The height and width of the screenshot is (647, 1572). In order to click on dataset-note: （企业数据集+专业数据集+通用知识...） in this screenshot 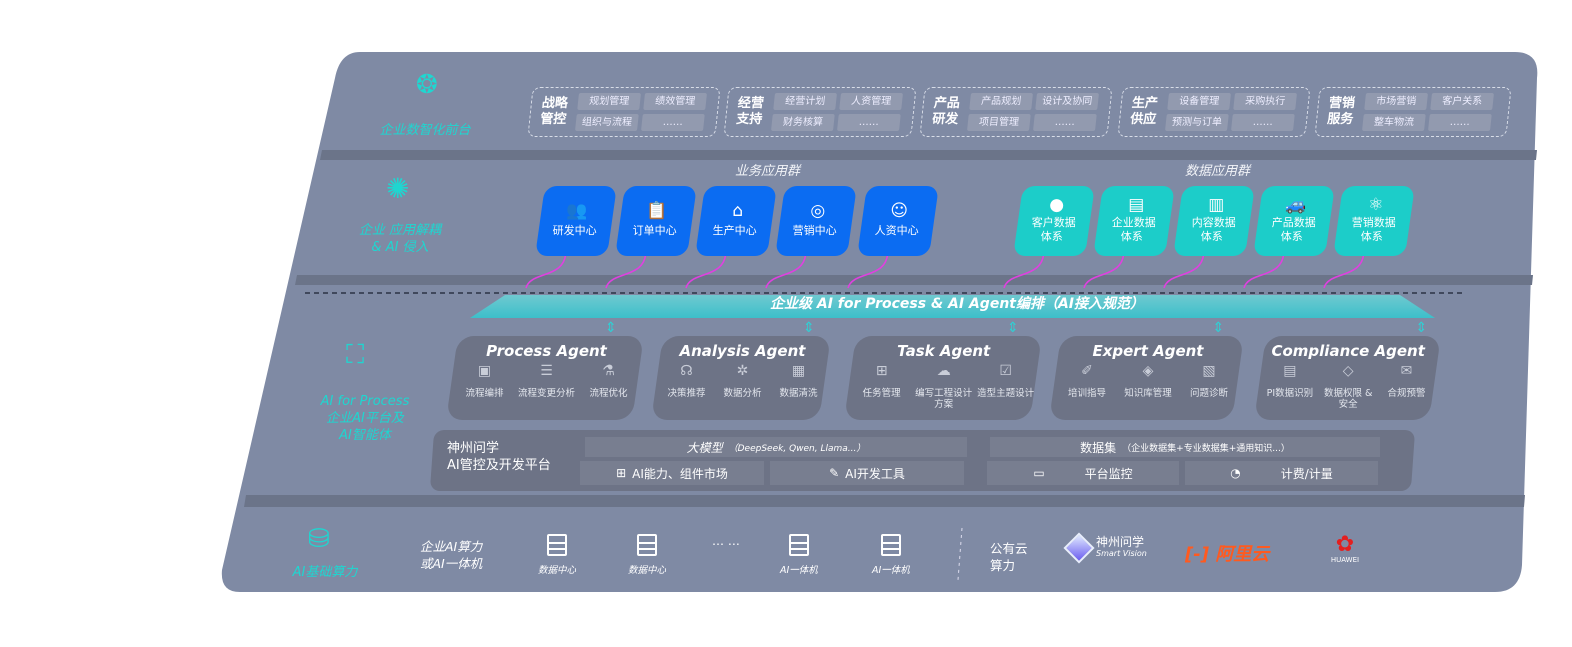, I will do `click(1206, 448)`.